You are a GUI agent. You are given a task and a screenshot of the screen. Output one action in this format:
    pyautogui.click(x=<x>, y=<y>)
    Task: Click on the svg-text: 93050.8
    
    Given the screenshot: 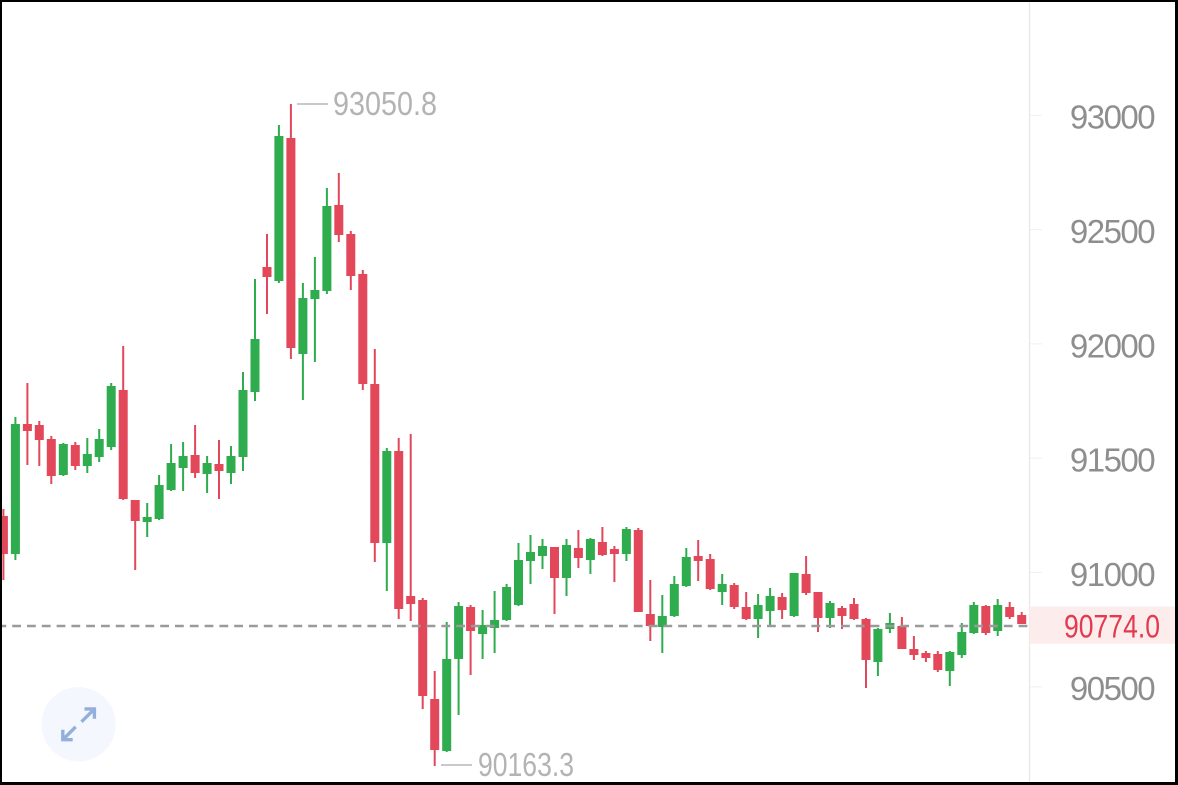 What is the action you would take?
    pyautogui.click(x=385, y=103)
    